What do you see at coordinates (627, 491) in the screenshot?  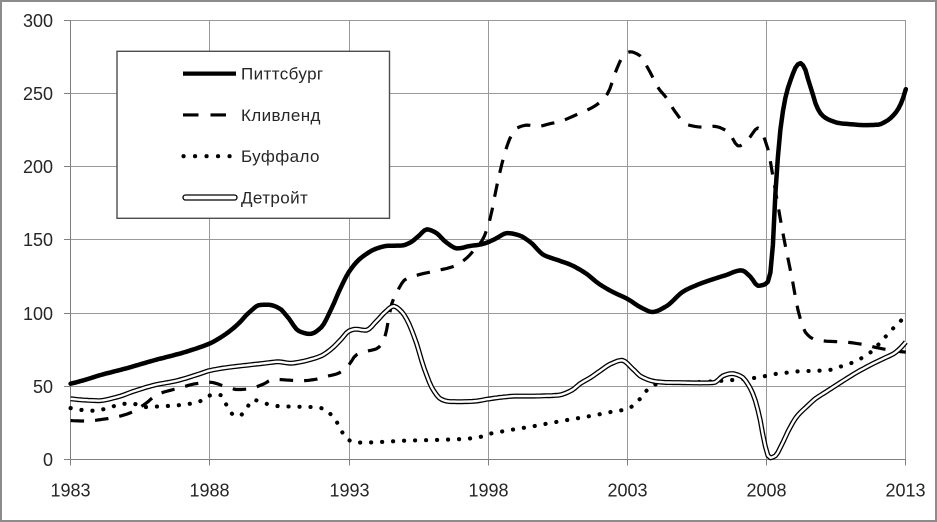 I see `svg-text: 2003` at bounding box center [627, 491].